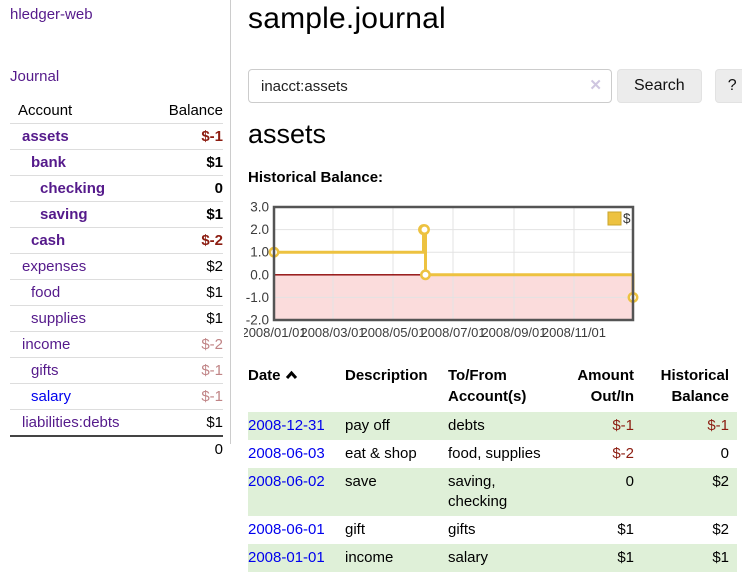 The width and height of the screenshot is (742, 582). I want to click on account-link: saving, so click(64, 214).